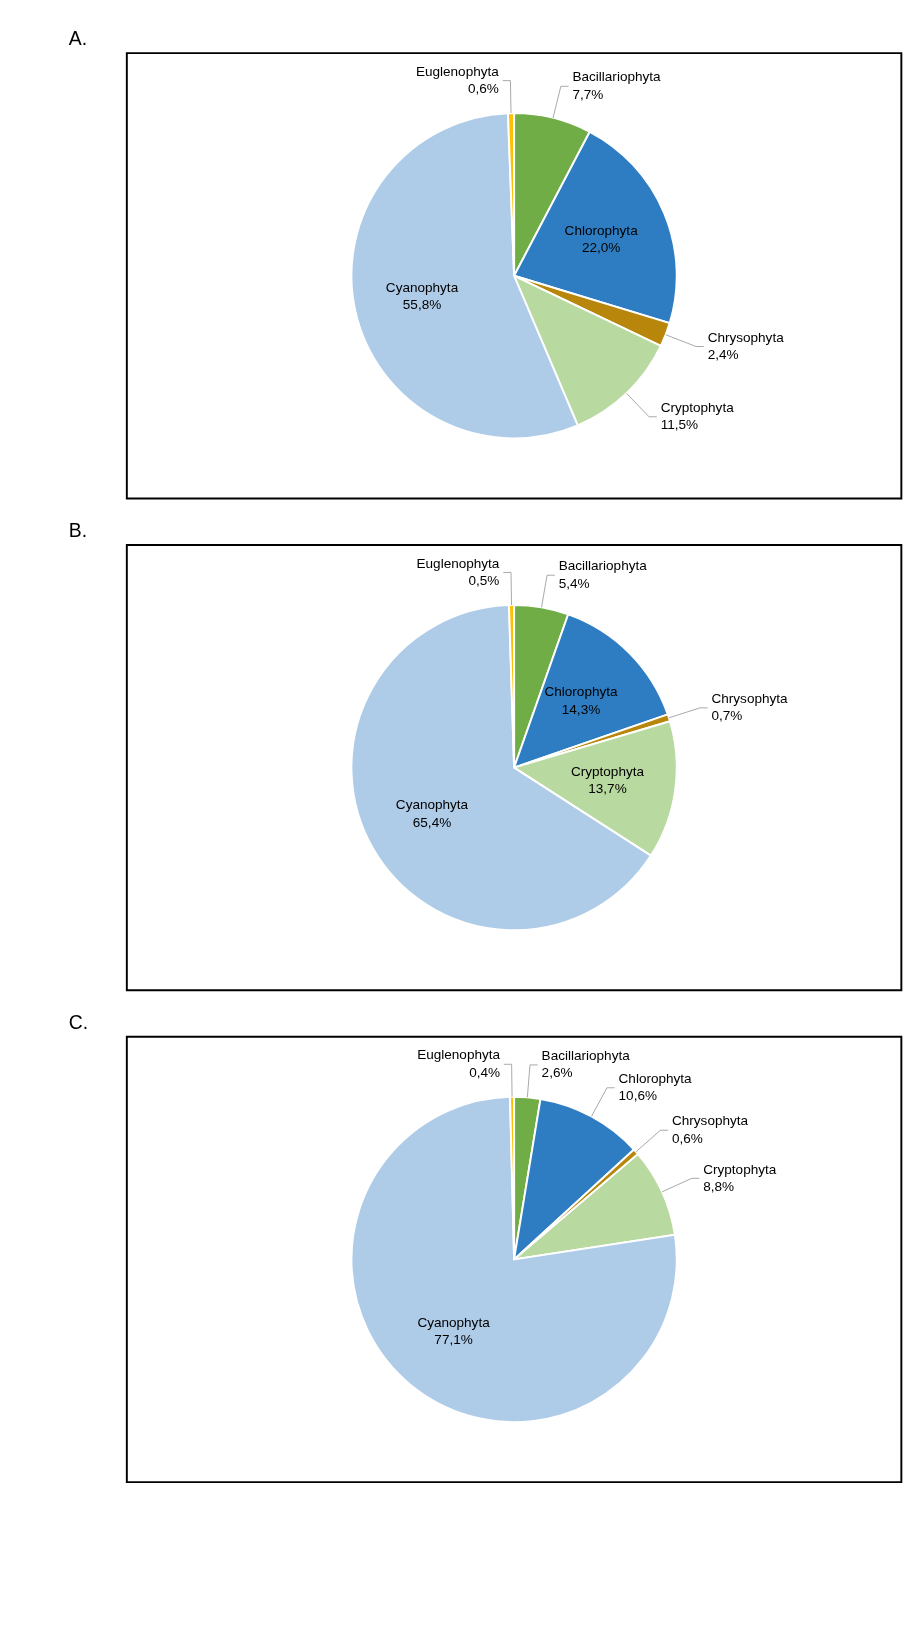 The height and width of the screenshot is (1625, 912). Describe the element at coordinates (485, 1072) in the screenshot. I see `data-label: 0,4%` at that location.